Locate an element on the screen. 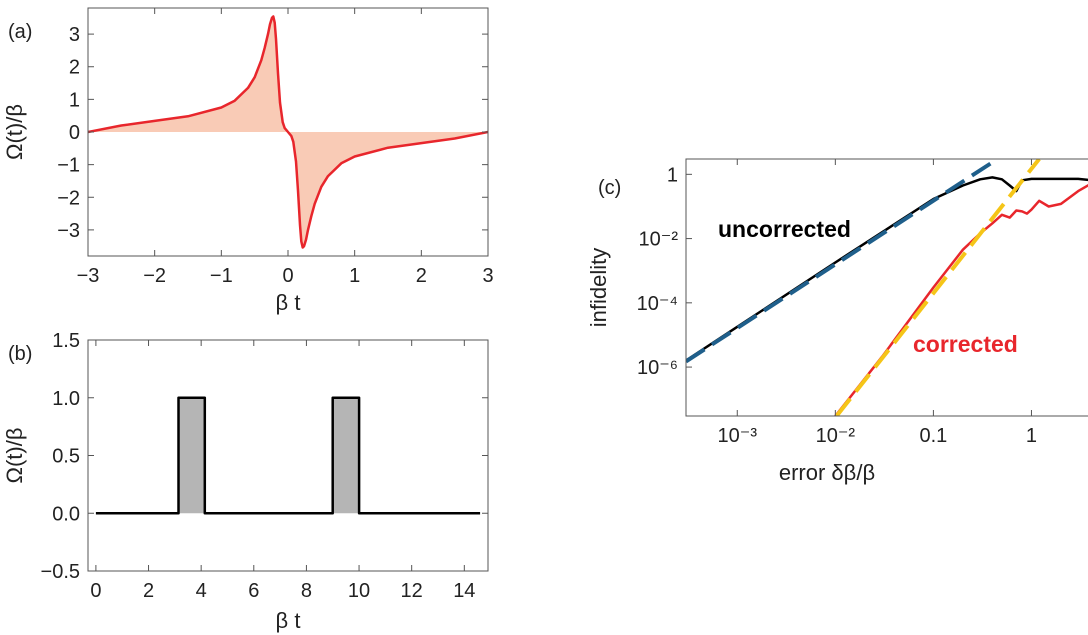 The width and height of the screenshot is (1088, 635). panel-label: (c) is located at coordinates (609, 188).